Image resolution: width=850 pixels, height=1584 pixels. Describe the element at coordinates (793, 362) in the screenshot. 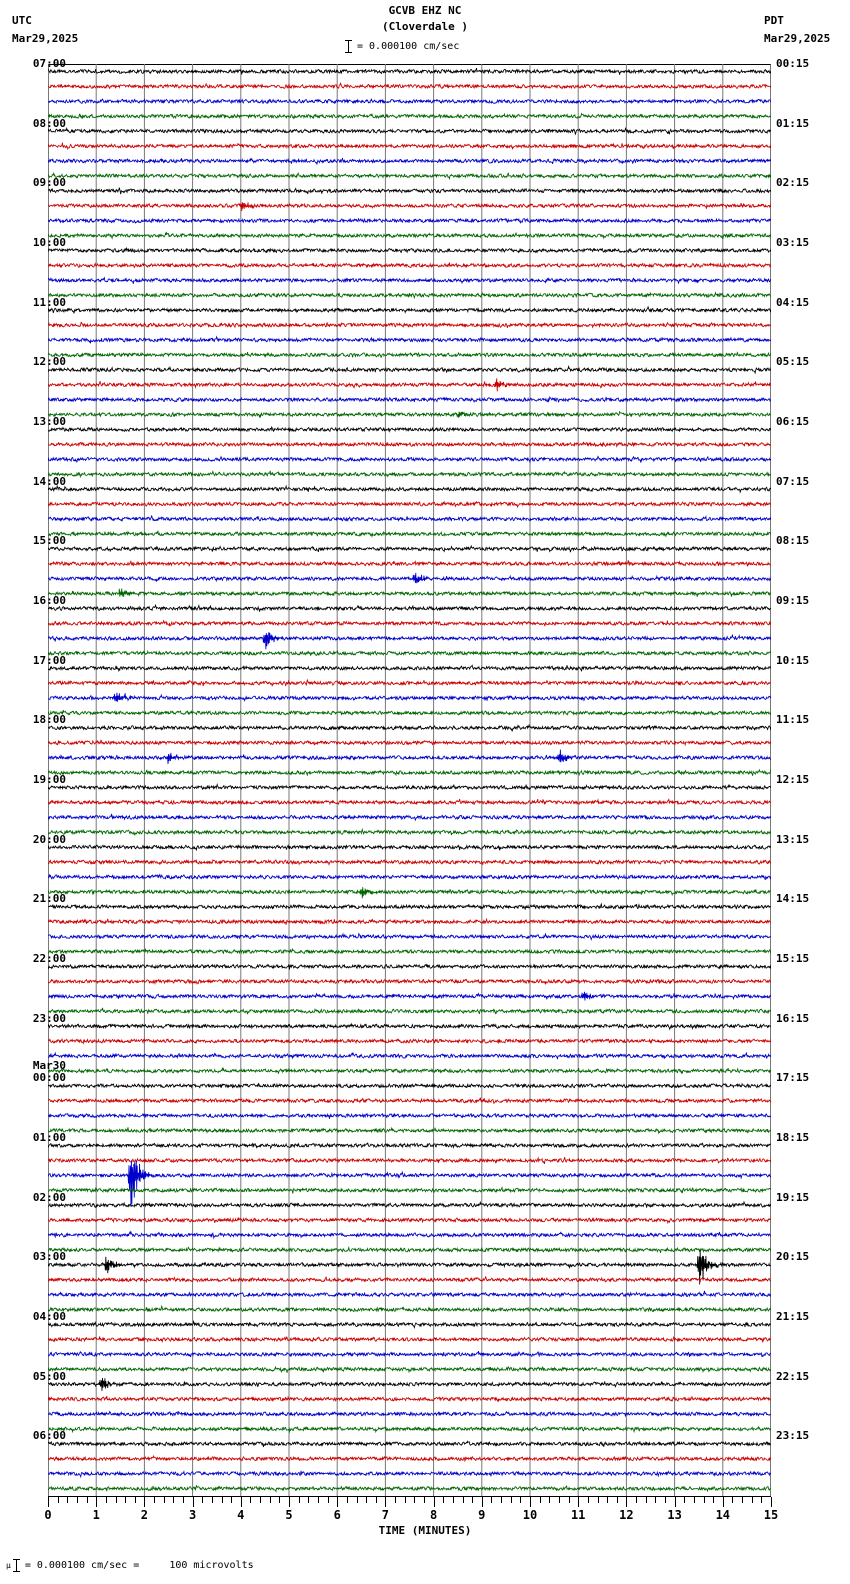

I see `right-time-label: 05:15` at that location.